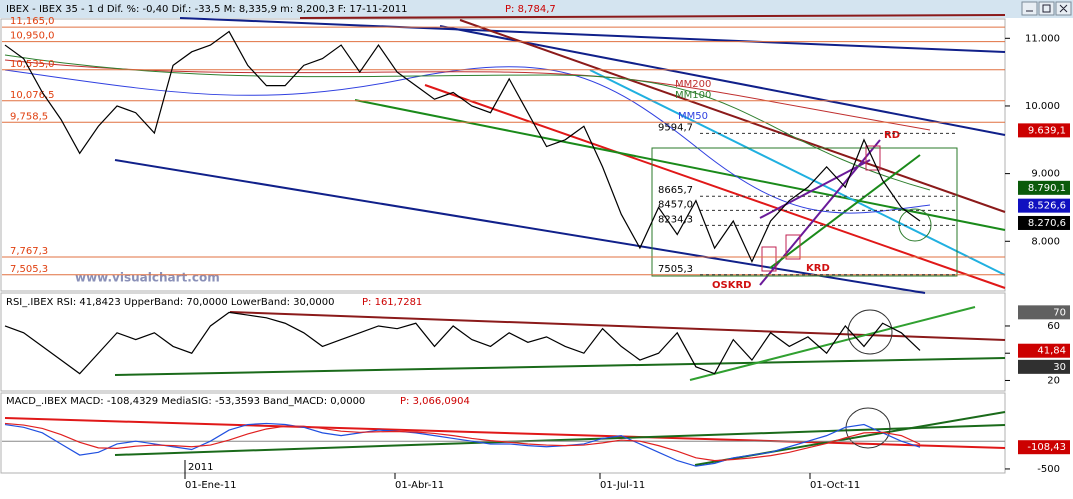 The height and width of the screenshot is (499, 1073). I want to click on box-level-label: 8457,0, so click(675, 204).